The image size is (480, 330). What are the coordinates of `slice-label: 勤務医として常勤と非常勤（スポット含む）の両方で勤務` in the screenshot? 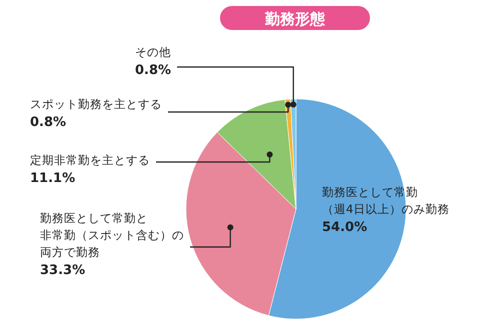 It's located at (112, 235).